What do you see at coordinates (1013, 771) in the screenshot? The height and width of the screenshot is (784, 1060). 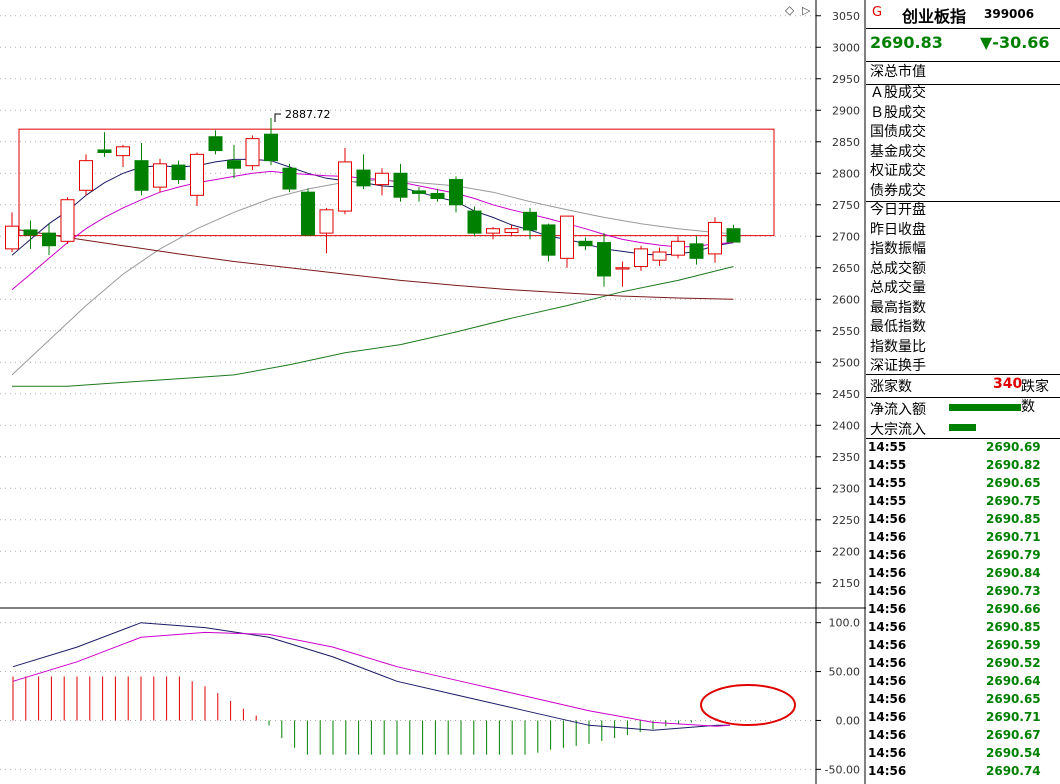 I see `tick-price: 2690.74` at bounding box center [1013, 771].